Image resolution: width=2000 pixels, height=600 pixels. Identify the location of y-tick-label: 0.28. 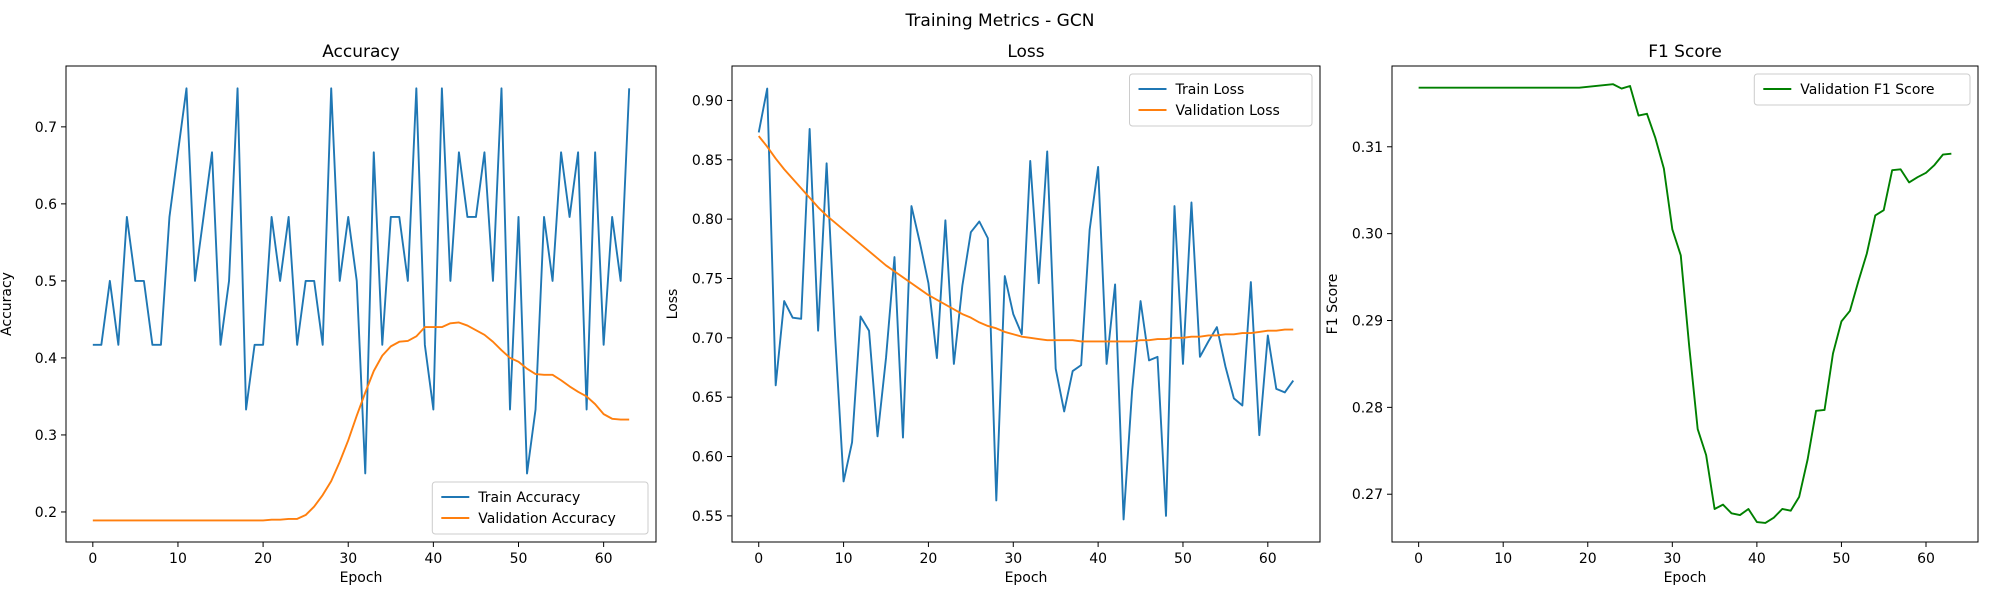
(1367, 408).